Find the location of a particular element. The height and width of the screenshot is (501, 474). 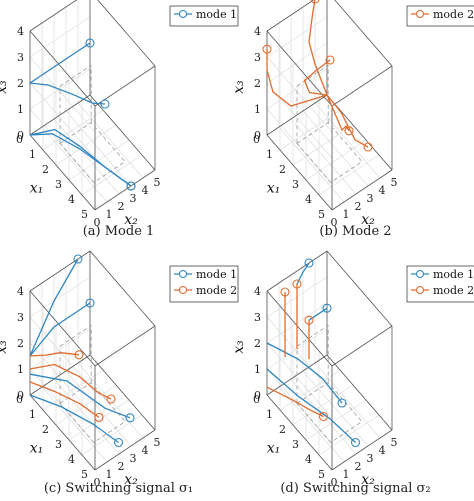

legend-label: mode 2 is located at coordinates (453, 290).